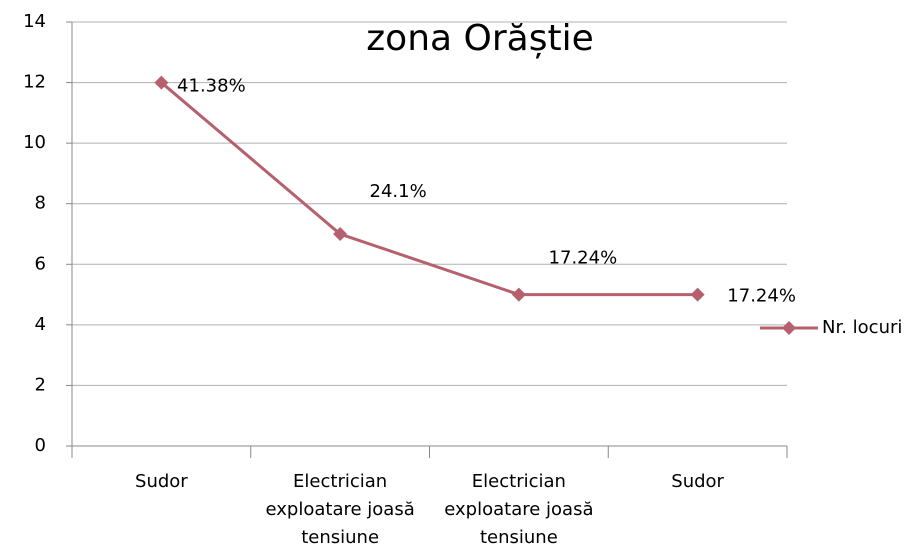  I want to click on y-tick-label: 12, so click(34, 82).